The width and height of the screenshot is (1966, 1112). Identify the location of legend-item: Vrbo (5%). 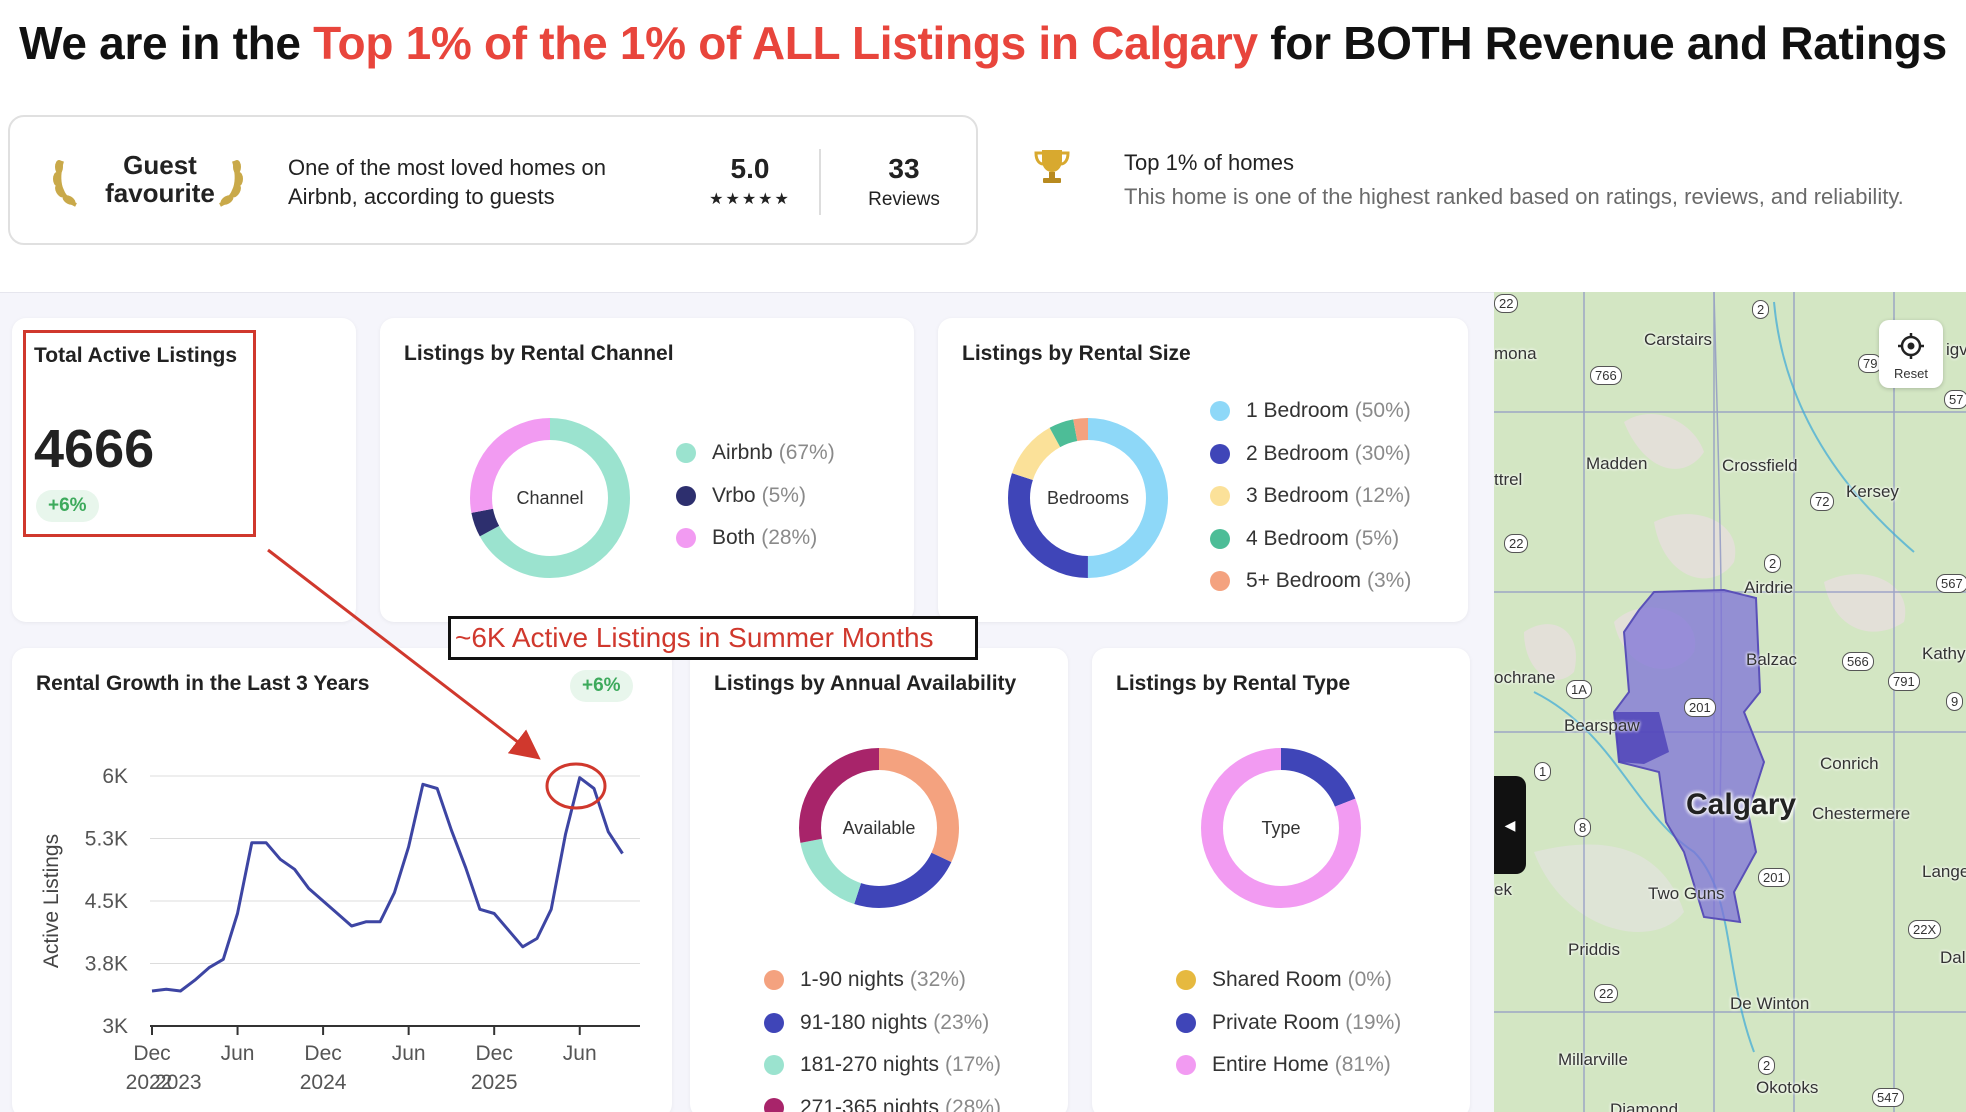
(755, 496).